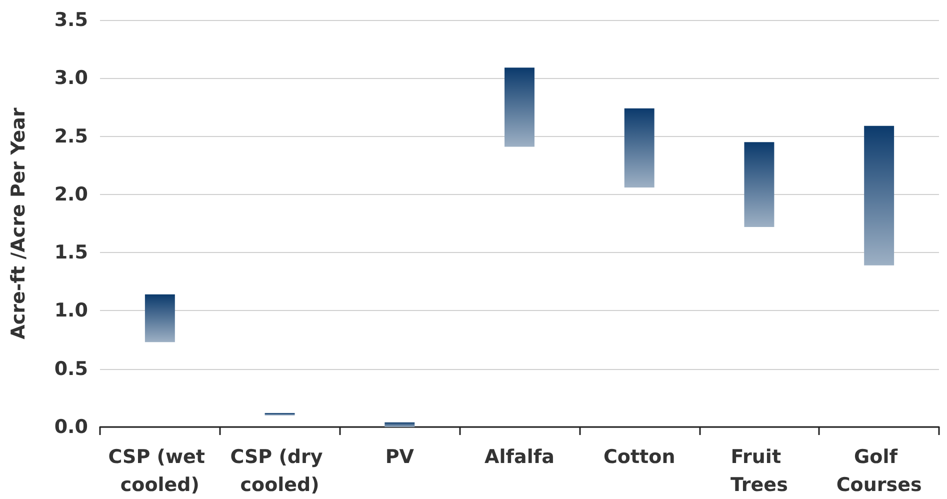  I want to click on x-tick-label: Alfalfa, so click(519, 457).